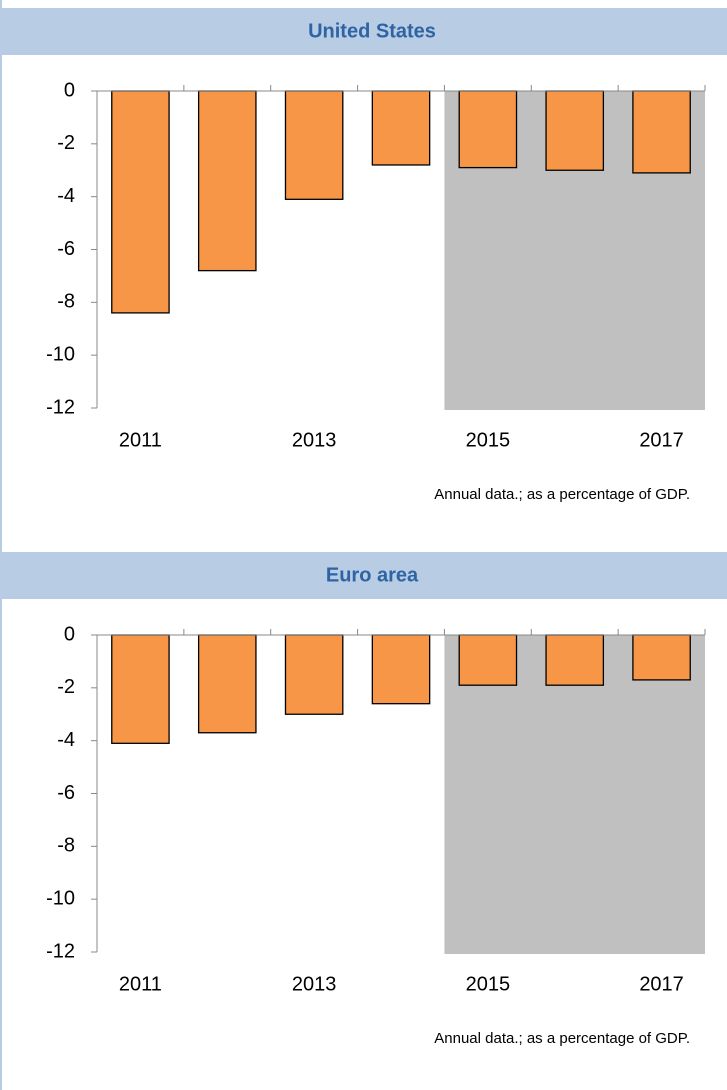  What do you see at coordinates (372, 31) in the screenshot?
I see `chart-title: United States` at bounding box center [372, 31].